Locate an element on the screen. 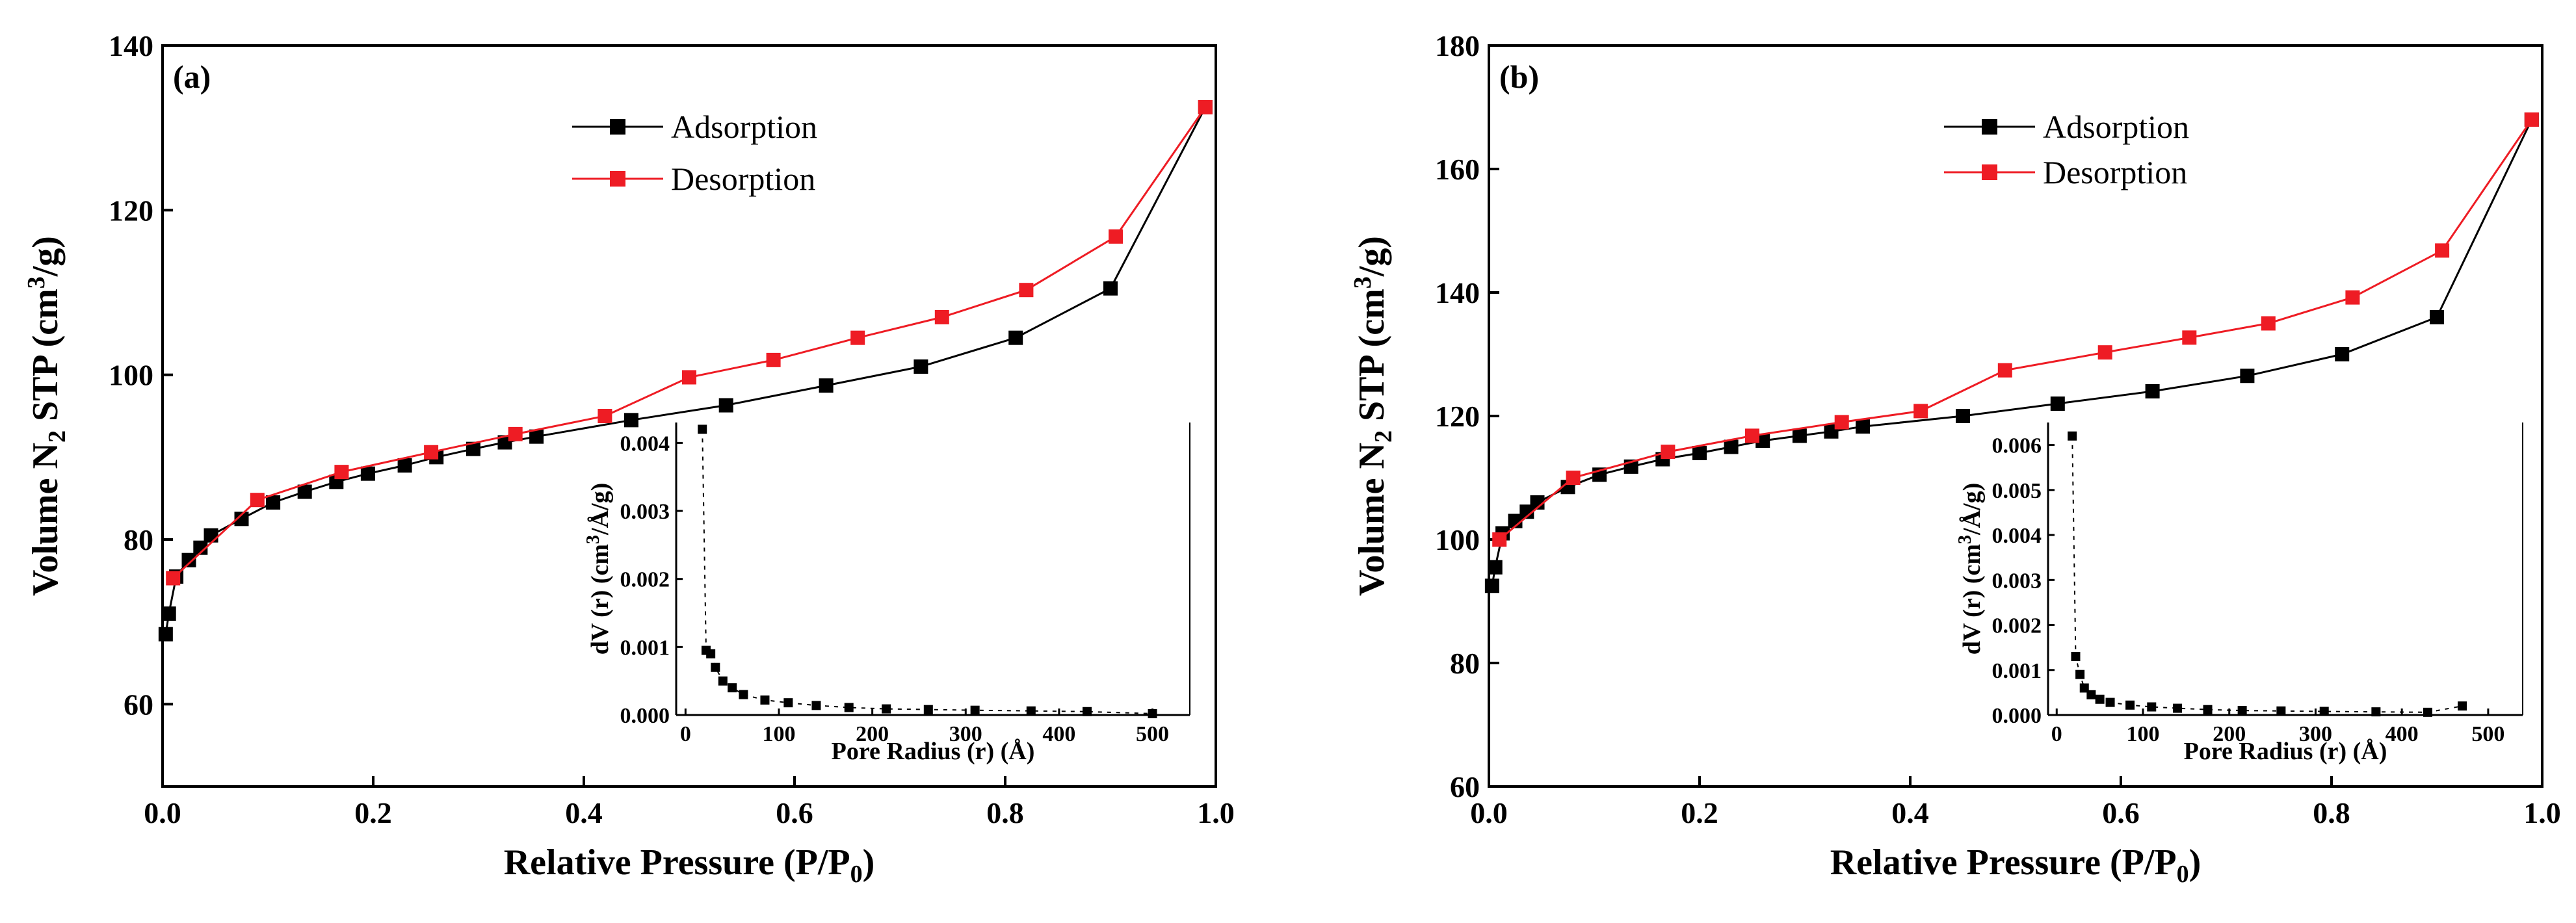 The height and width of the screenshot is (923, 2576). y-tick-label: 80 is located at coordinates (138, 539).